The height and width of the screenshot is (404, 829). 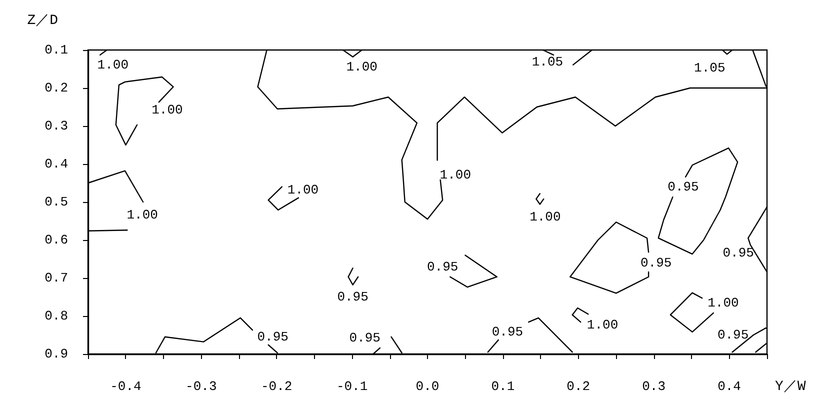 I want to click on x-tick-label: 0.0, so click(x=428, y=386).